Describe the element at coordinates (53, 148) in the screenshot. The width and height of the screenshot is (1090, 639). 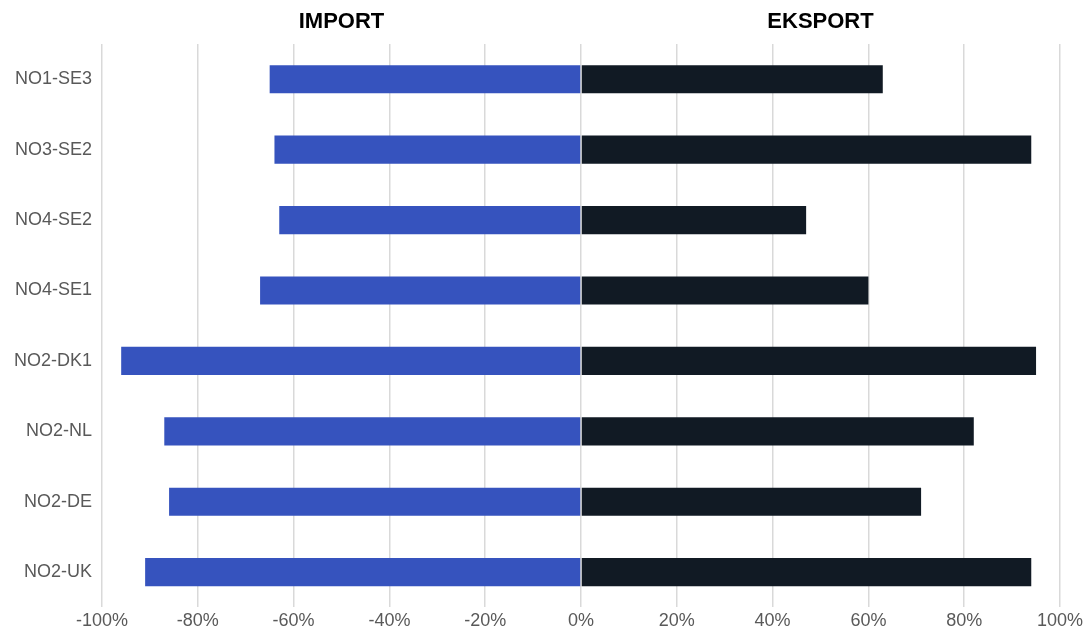
I see `y-tick-label: NO3-SE2` at that location.